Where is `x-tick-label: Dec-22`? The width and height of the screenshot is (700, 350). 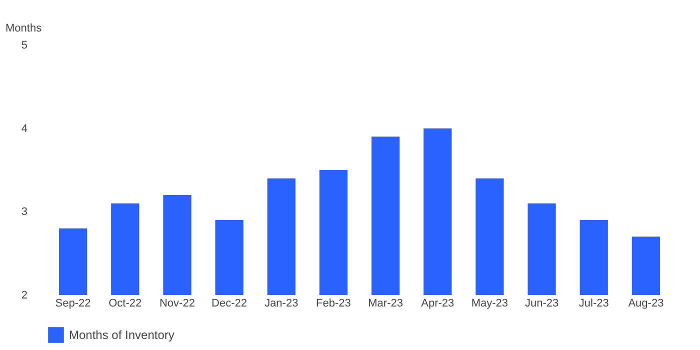
x-tick-label: Dec-22 is located at coordinates (230, 304).